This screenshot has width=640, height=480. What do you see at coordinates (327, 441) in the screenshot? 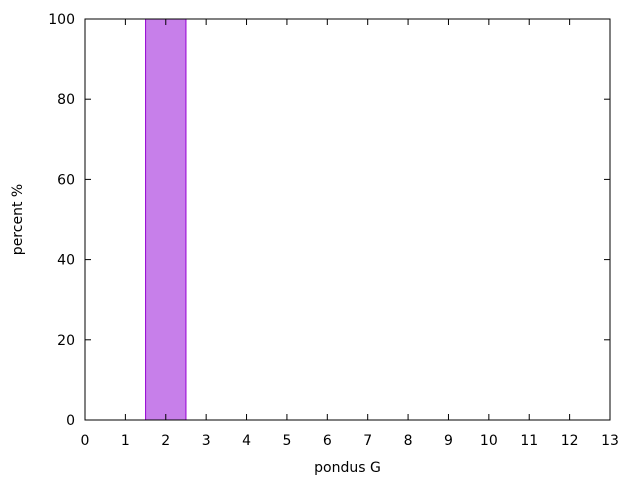
I see `x-tick-label-6: 6` at bounding box center [327, 441].